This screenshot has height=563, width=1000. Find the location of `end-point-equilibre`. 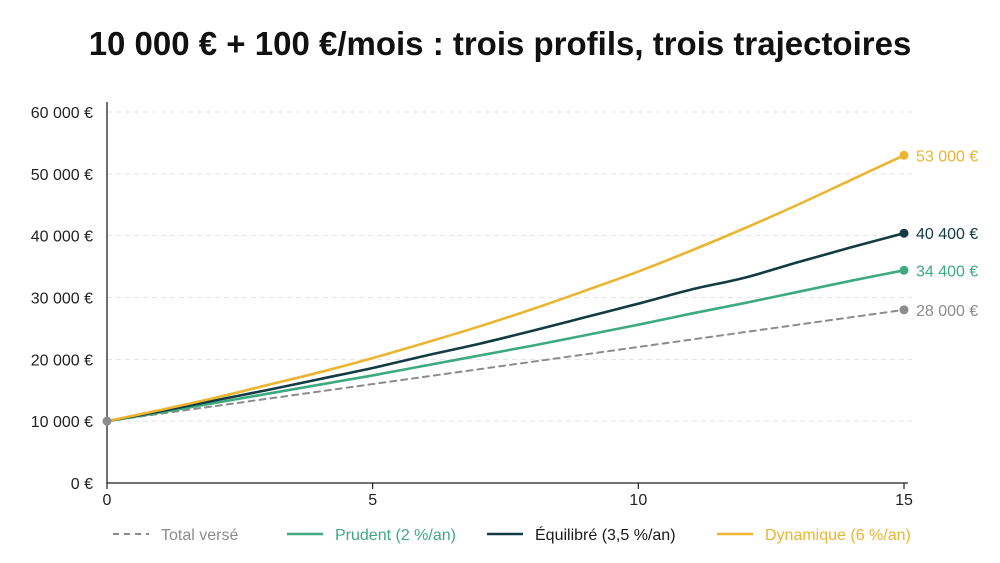

end-point-equilibre is located at coordinates (904, 233).